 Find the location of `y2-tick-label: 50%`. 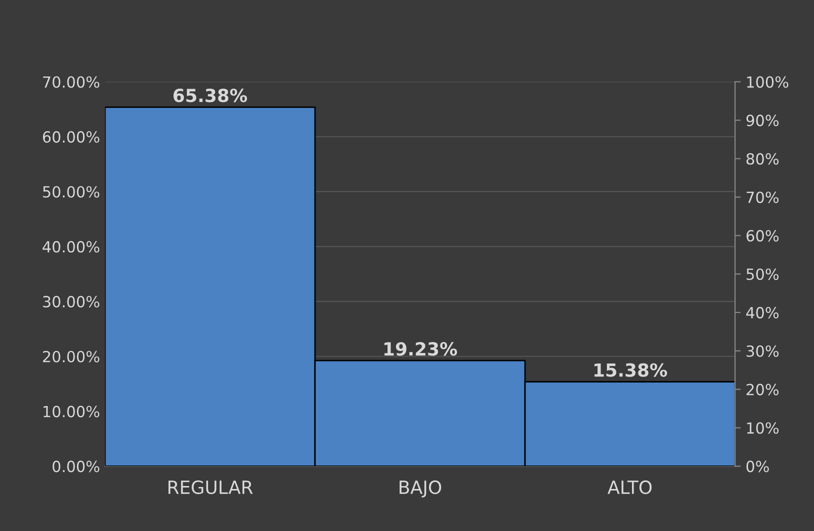

y2-tick-label: 50% is located at coordinates (762, 274).